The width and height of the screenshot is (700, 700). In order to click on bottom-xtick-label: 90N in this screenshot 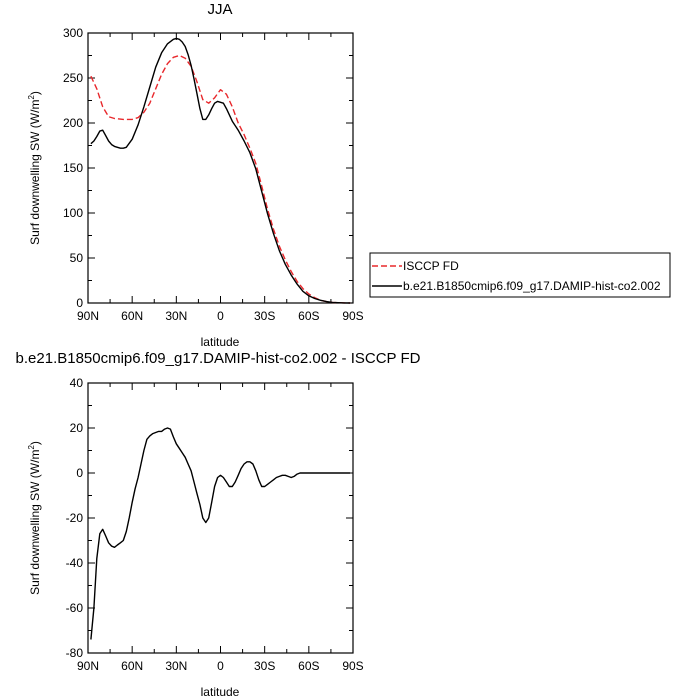, I will do `click(88, 666)`.